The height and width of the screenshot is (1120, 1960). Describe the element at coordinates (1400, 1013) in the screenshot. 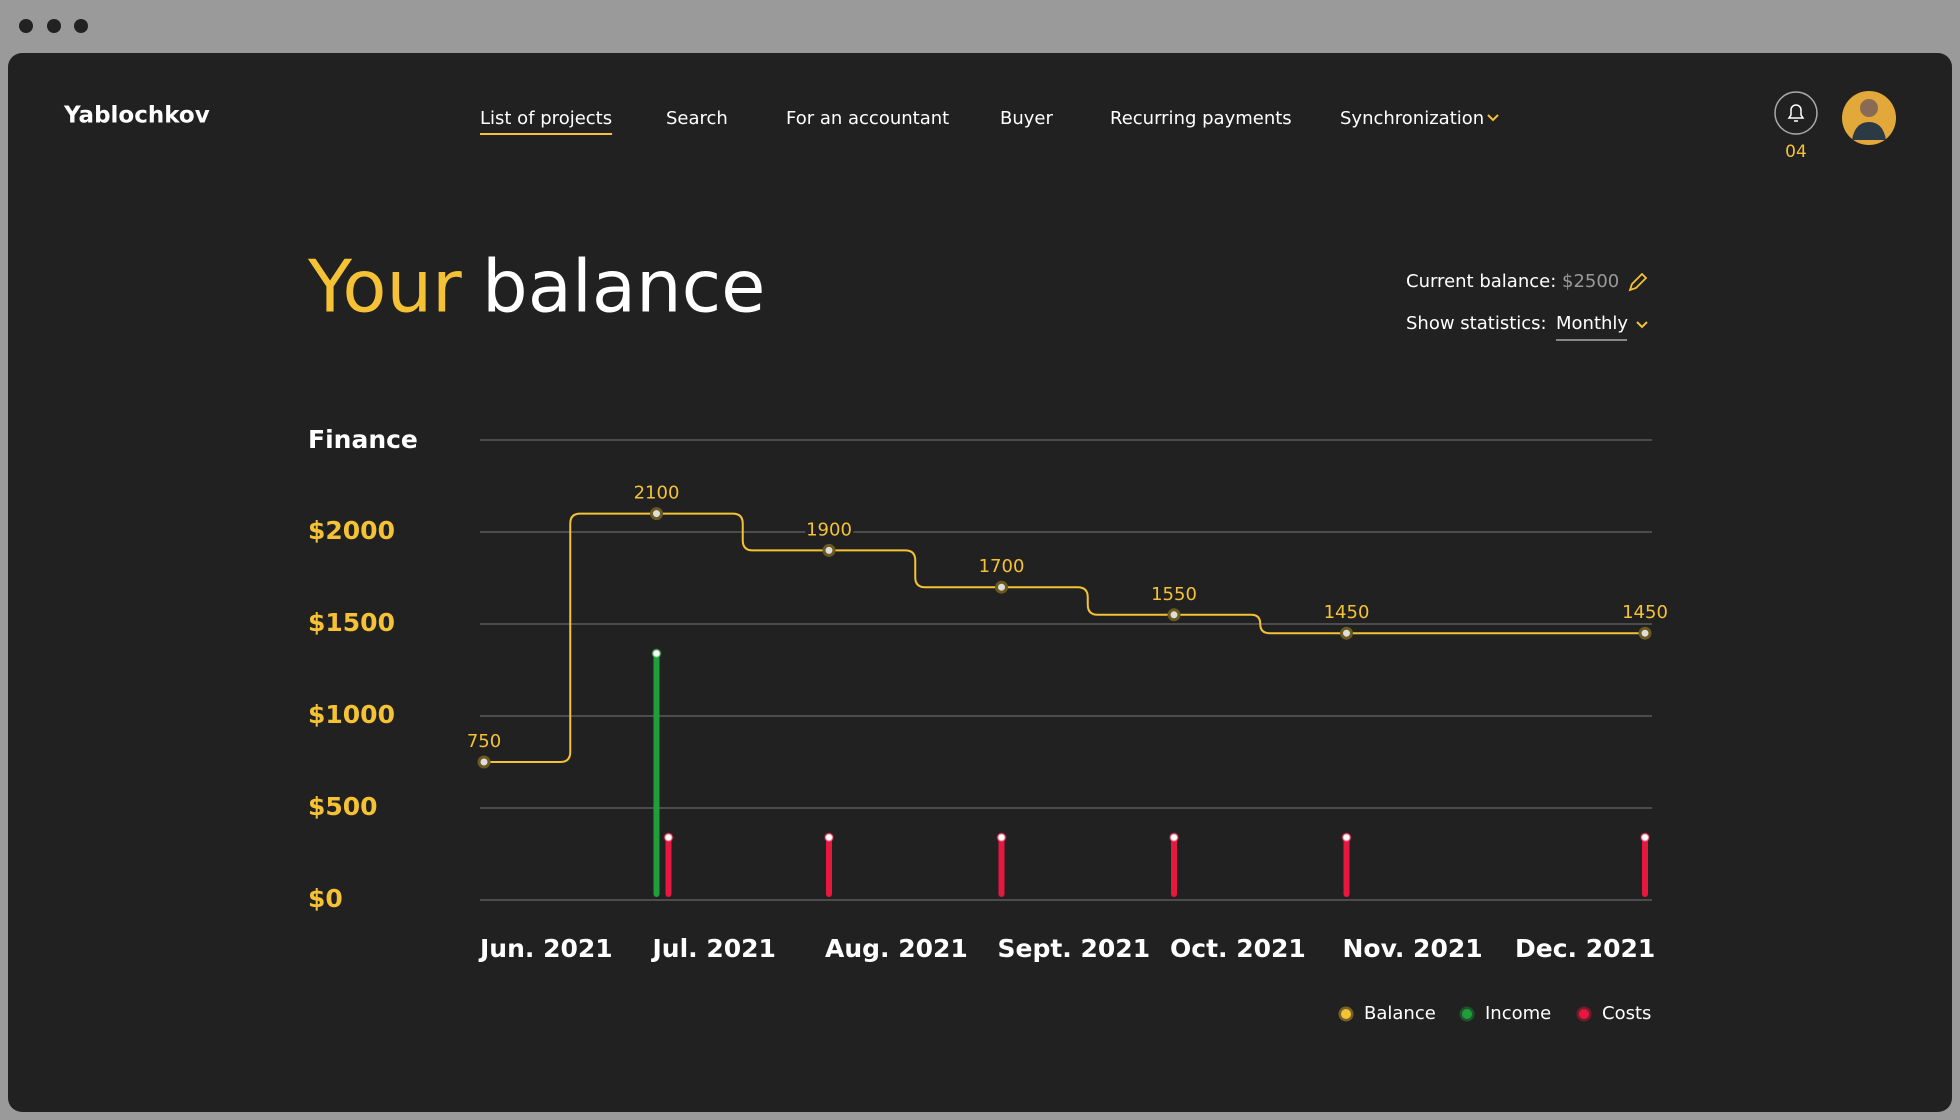

I see `legend-label: Balance` at that location.